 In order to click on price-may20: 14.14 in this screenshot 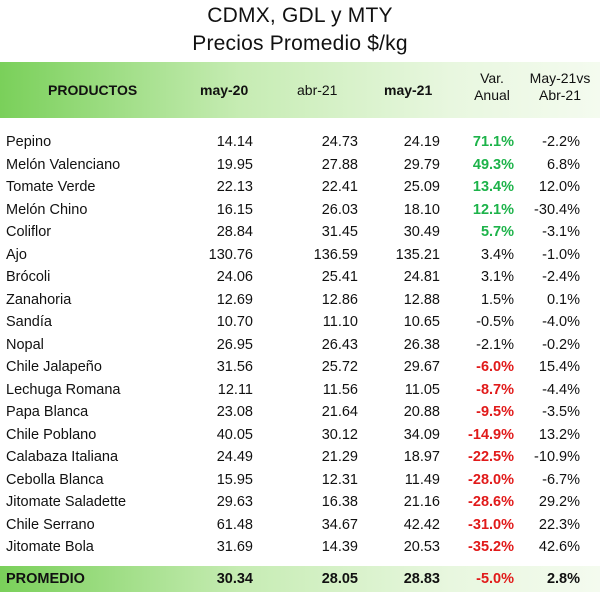, I will do `click(234, 142)`.